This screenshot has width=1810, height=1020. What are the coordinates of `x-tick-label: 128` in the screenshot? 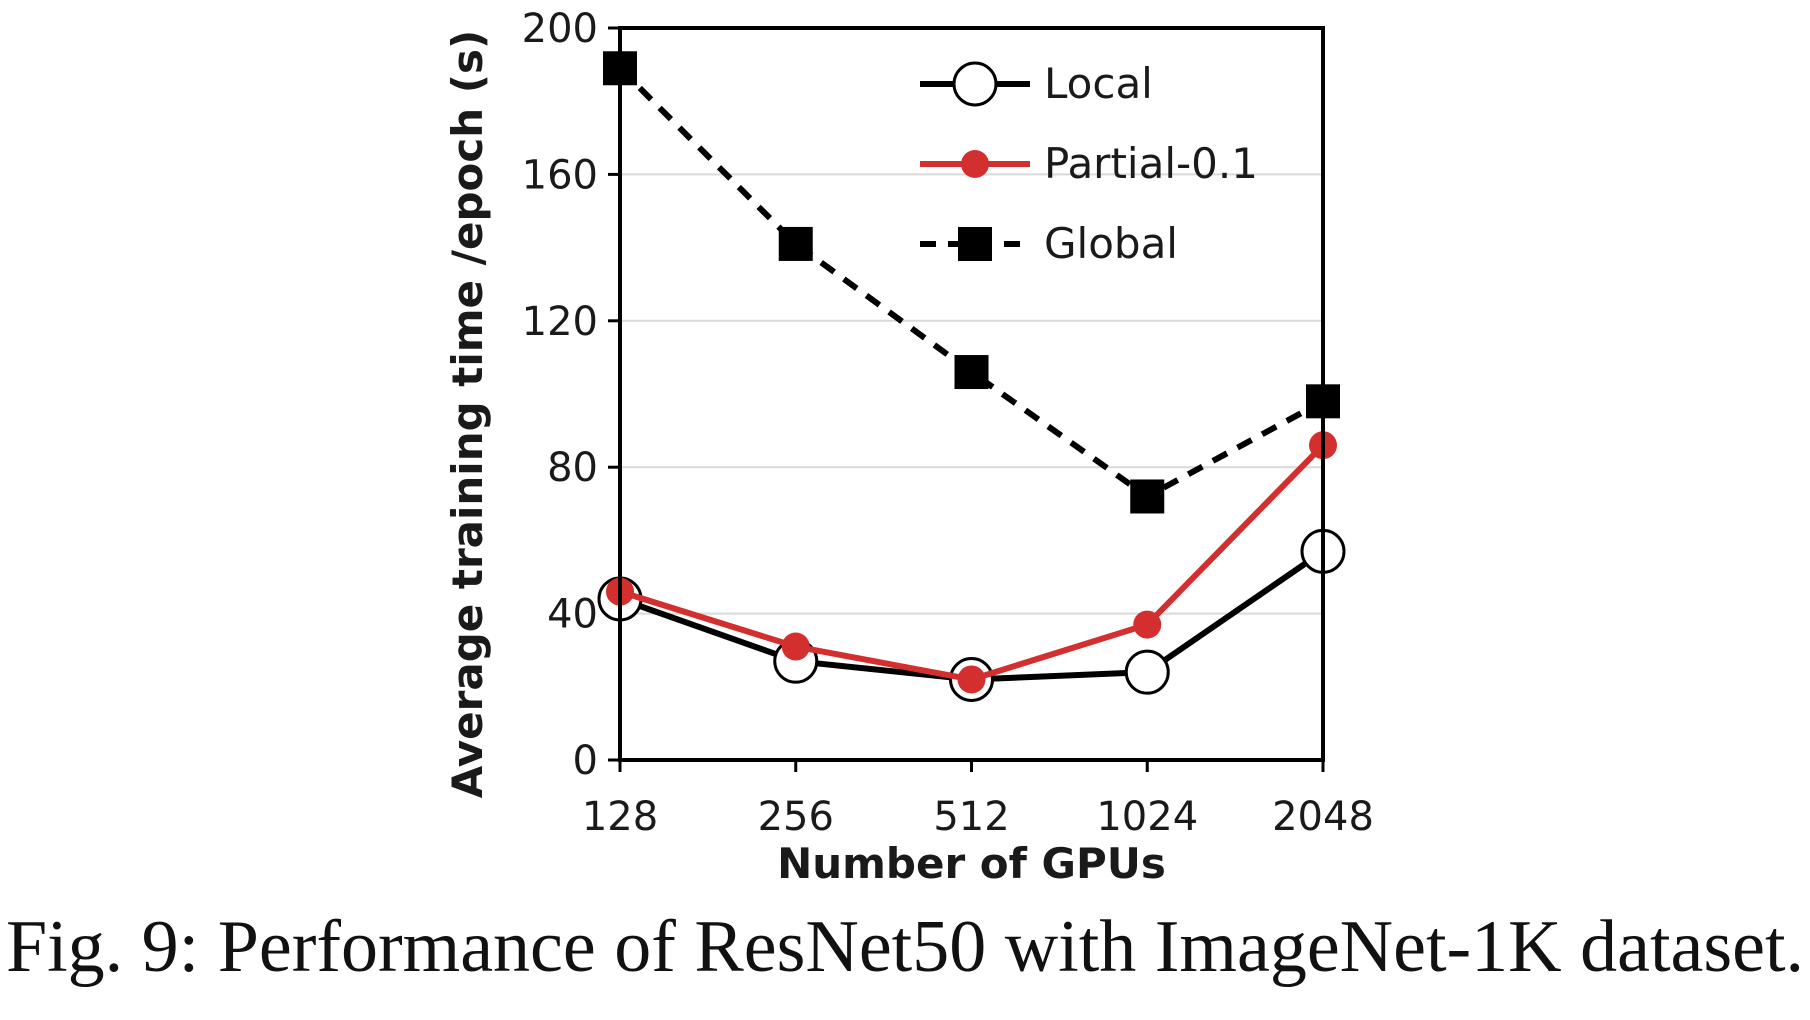 It's located at (620, 817).